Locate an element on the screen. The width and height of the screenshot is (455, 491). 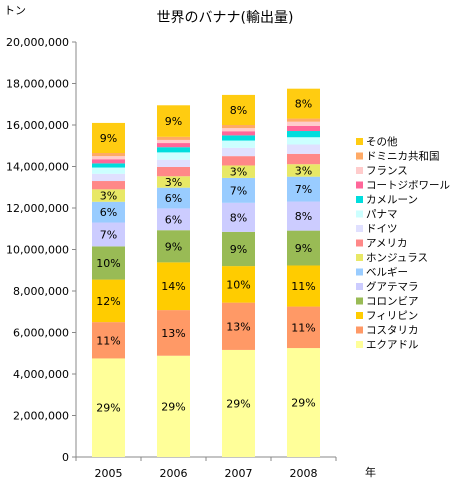
bar-data-label: 12% is located at coordinates (108, 301).